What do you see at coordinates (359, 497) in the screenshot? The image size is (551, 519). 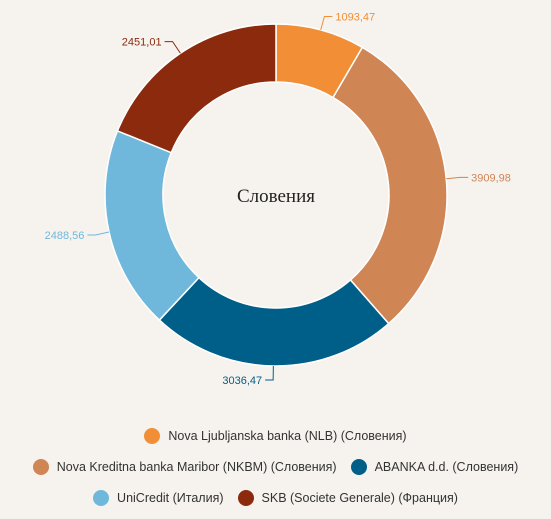 I see `legend-label-4: SKB (Societe Generale) (Франция)` at bounding box center [359, 497].